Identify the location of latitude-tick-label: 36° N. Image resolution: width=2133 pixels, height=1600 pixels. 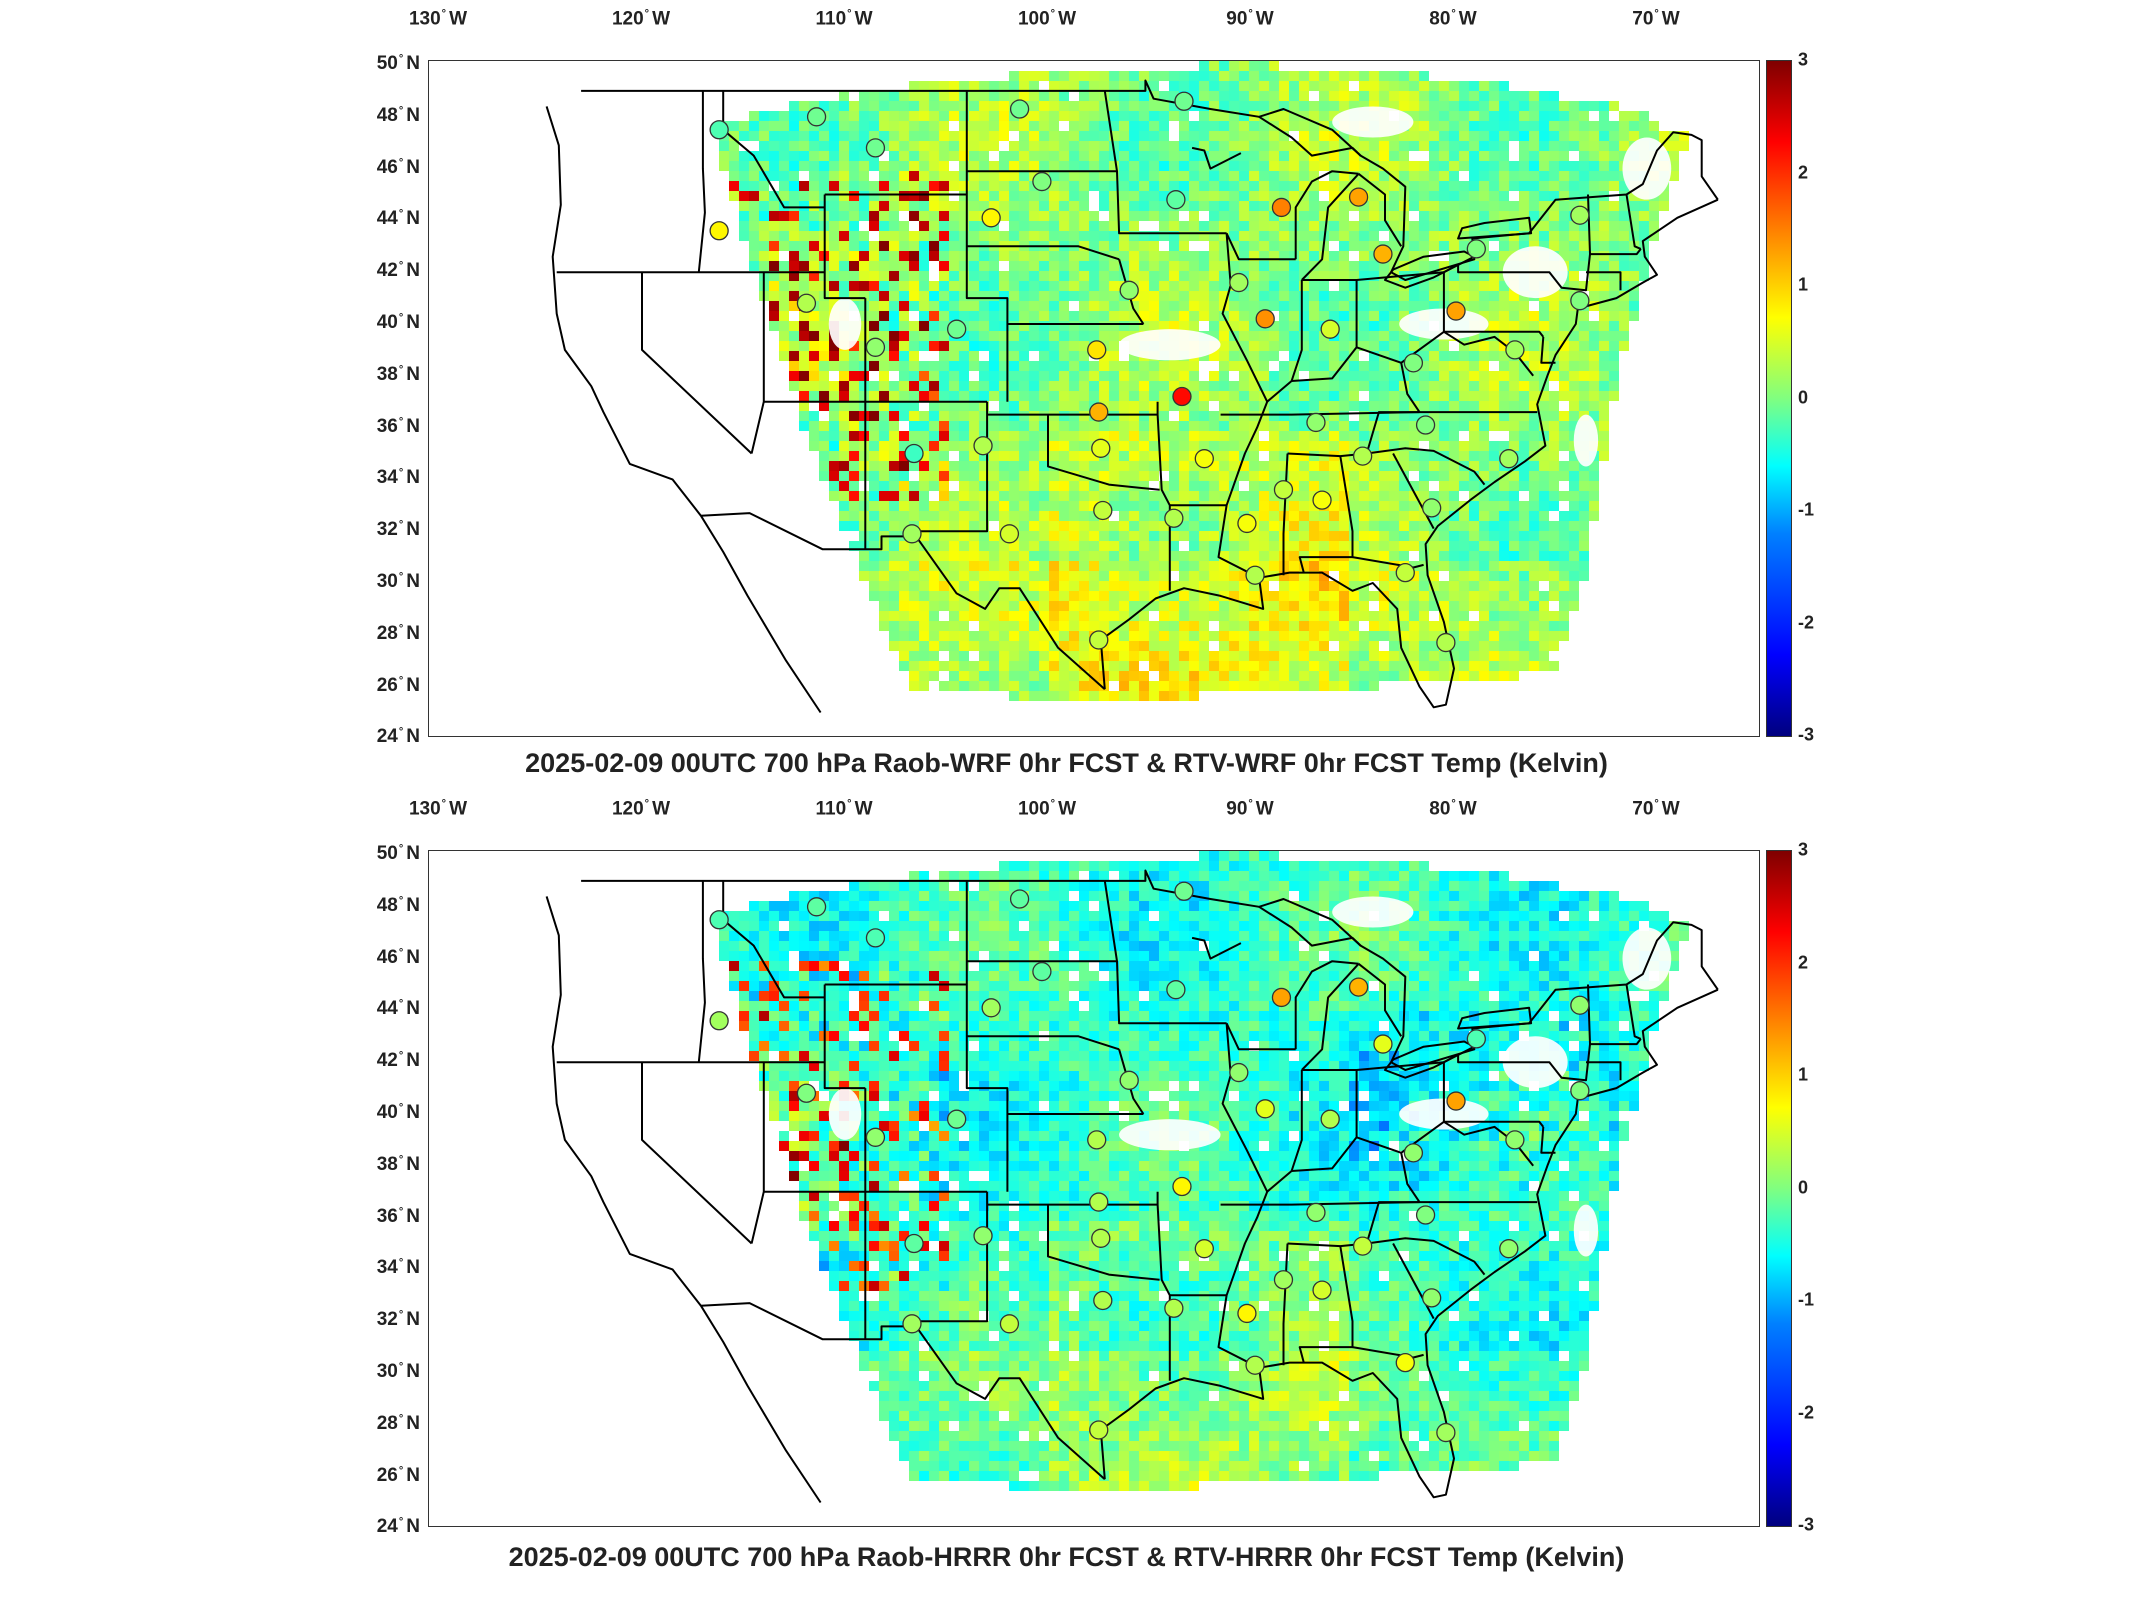
(398, 426).